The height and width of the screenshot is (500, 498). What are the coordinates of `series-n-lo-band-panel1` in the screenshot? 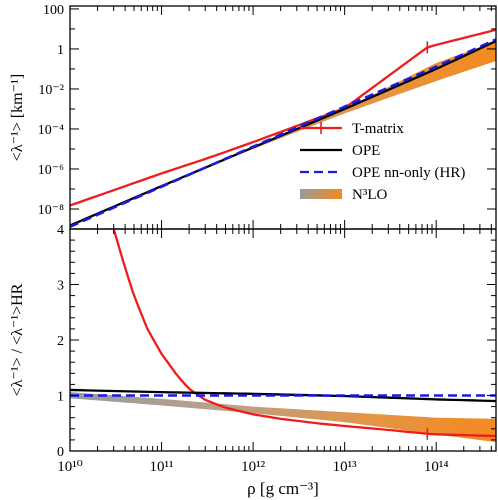 It's located at (283, 417).